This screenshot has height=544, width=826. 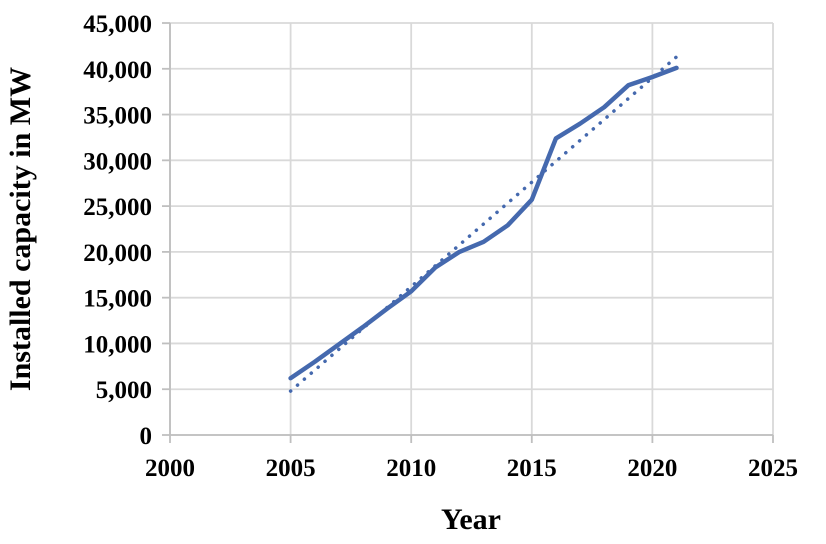 I want to click on y-tick-label: 40,000, so click(x=117, y=70).